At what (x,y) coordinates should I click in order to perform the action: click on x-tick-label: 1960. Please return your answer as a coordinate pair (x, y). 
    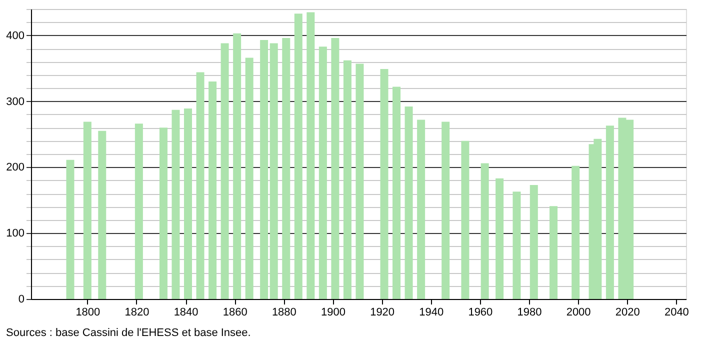
    Looking at the image, I should click on (480, 312).